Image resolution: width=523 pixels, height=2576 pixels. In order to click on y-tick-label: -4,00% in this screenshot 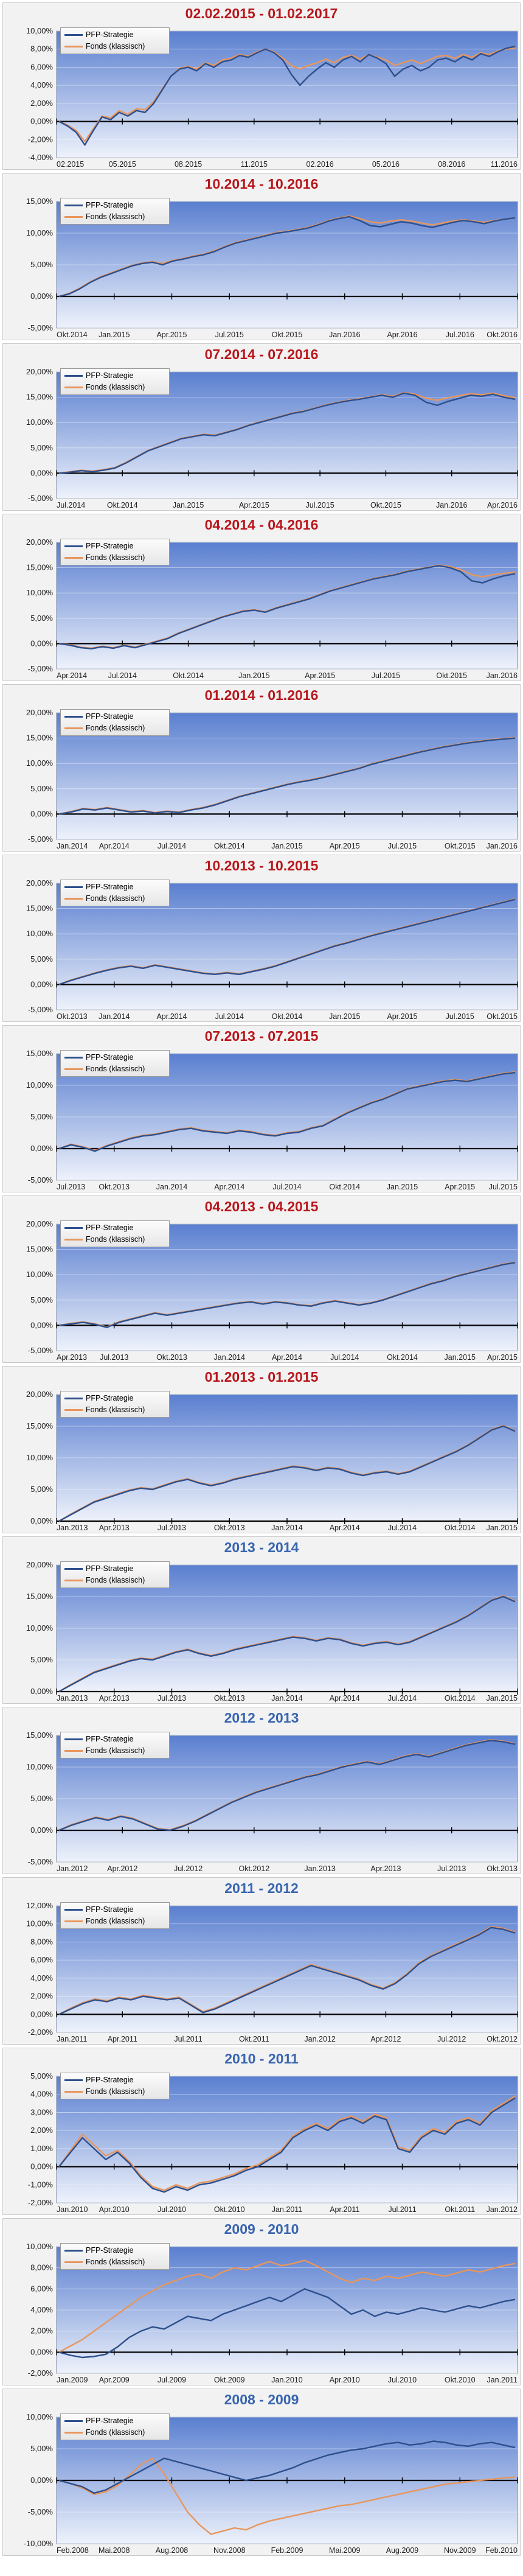, I will do `click(41, 157)`.